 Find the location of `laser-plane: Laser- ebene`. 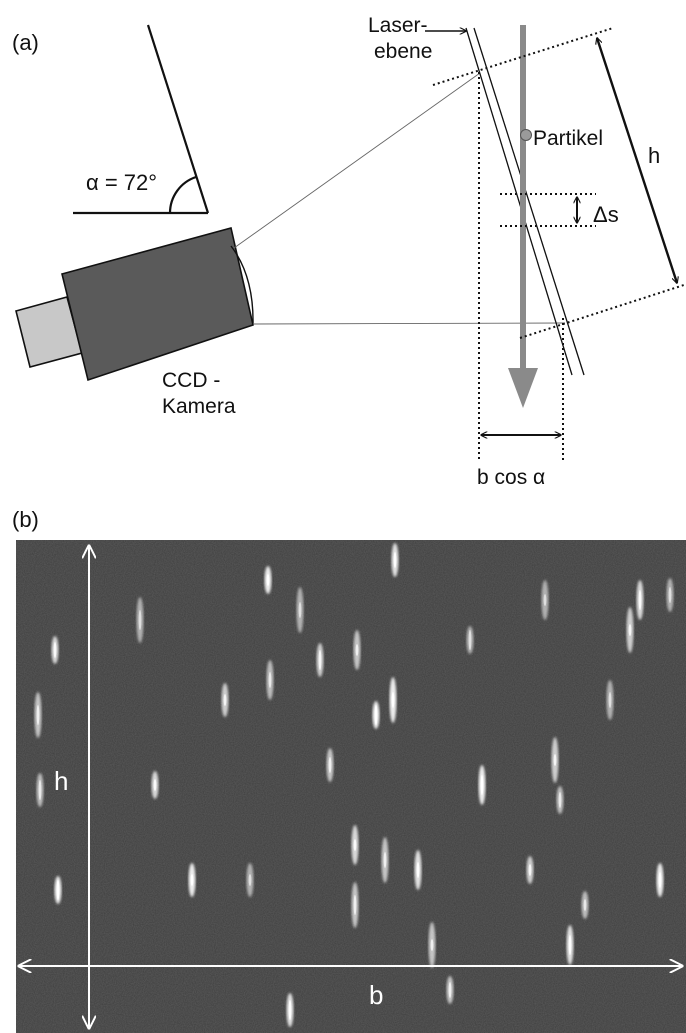

laser-plane: Laser- ebene is located at coordinates (476, 195).